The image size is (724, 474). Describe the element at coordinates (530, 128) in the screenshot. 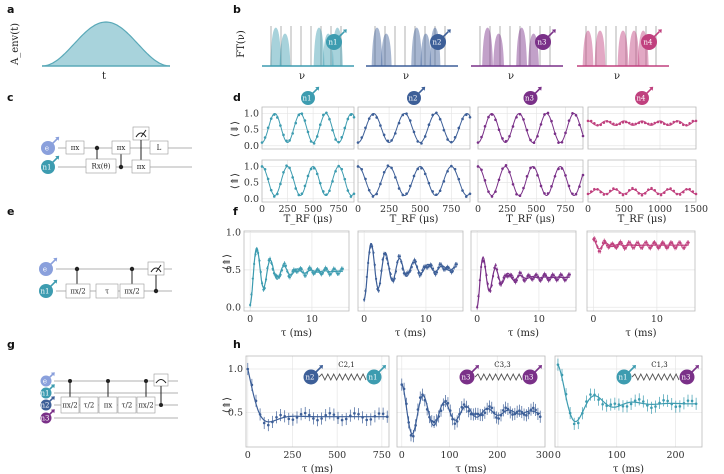

I see `axes-frame` at that location.